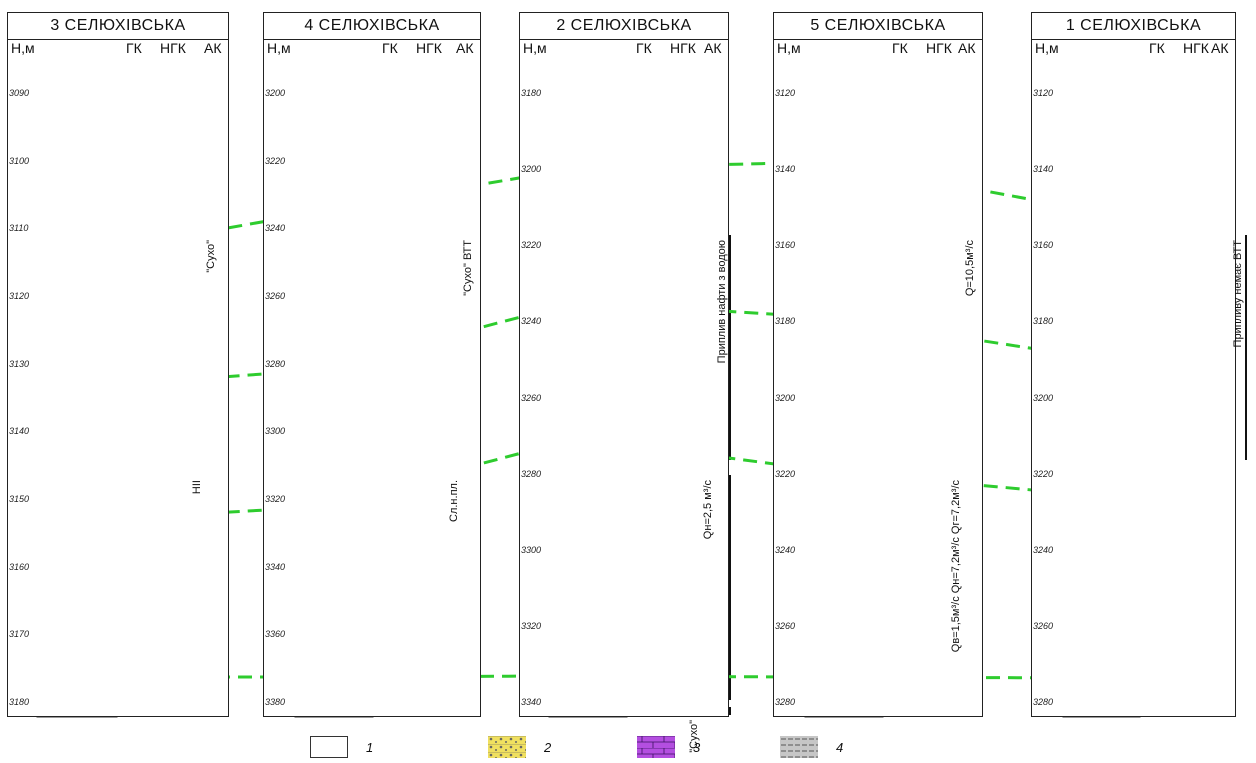 Image resolution: width=1256 pixels, height=763 pixels. Describe the element at coordinates (19, 634) in the screenshot. I see `depth-tick: 3170` at that location.